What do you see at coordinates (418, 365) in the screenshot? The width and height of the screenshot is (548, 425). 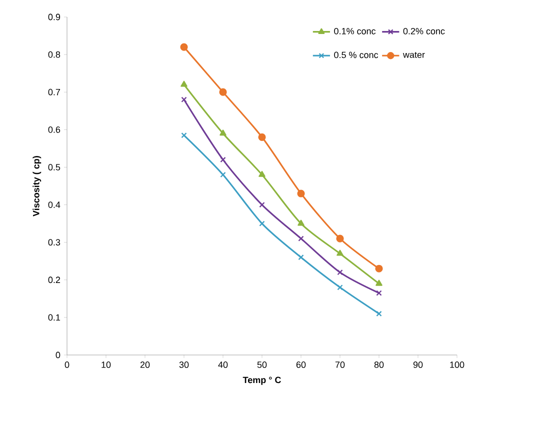 I see `x-tick-label: 90` at bounding box center [418, 365].